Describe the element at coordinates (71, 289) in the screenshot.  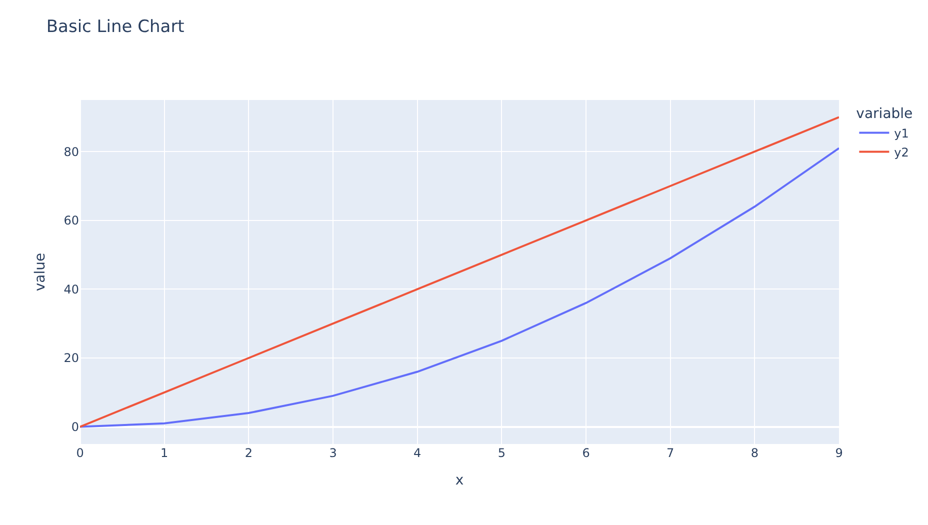
I see `y-tick-label: 40` at that location.